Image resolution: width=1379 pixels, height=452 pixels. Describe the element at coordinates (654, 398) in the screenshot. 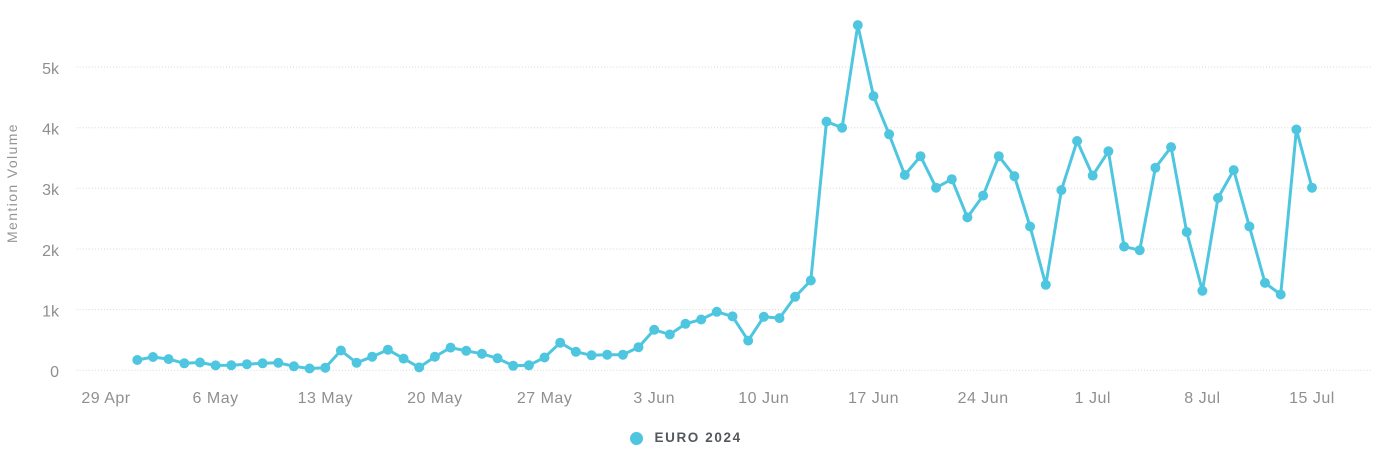

I see `svg-text: 3 Jun` at that location.